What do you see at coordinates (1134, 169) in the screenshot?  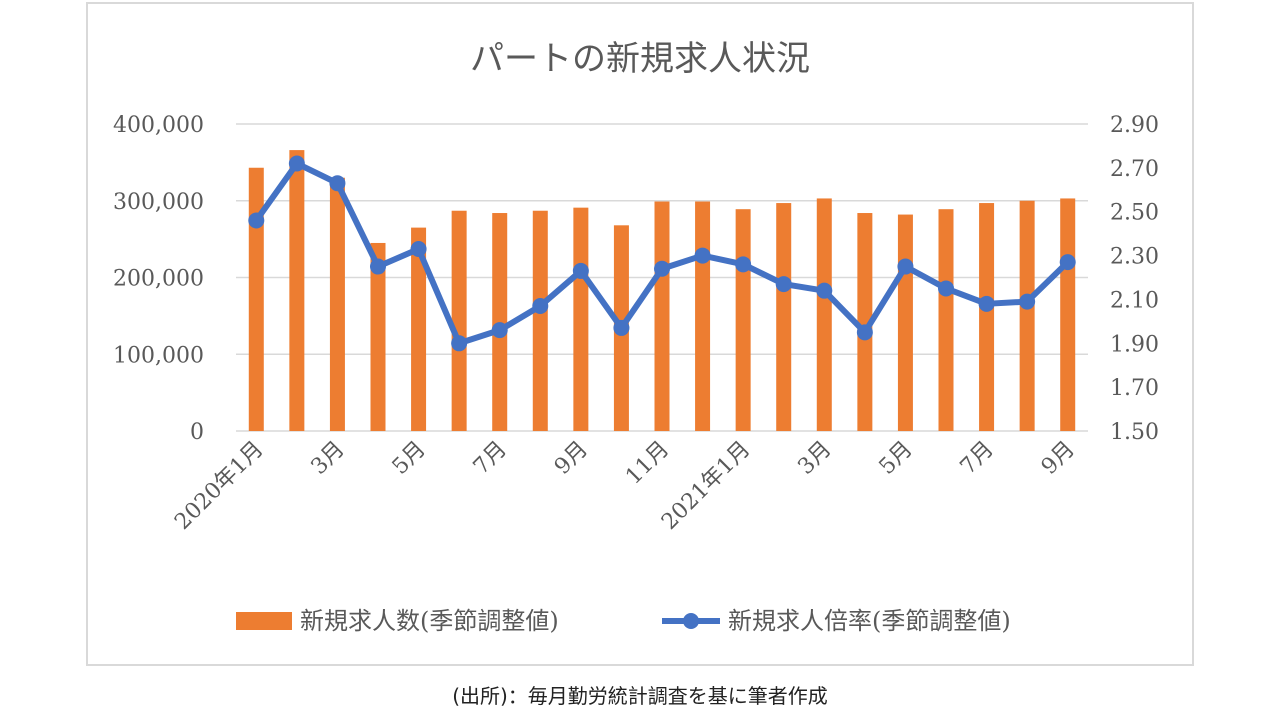 I see `y-right-tick-label: 2.70` at bounding box center [1134, 169].